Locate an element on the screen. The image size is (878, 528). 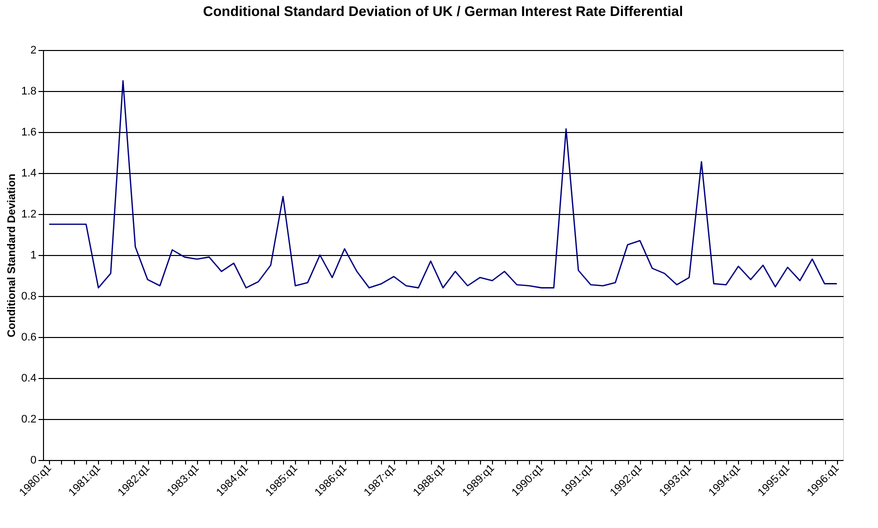
y-tick-label: 0.4 is located at coordinates (28, 378).